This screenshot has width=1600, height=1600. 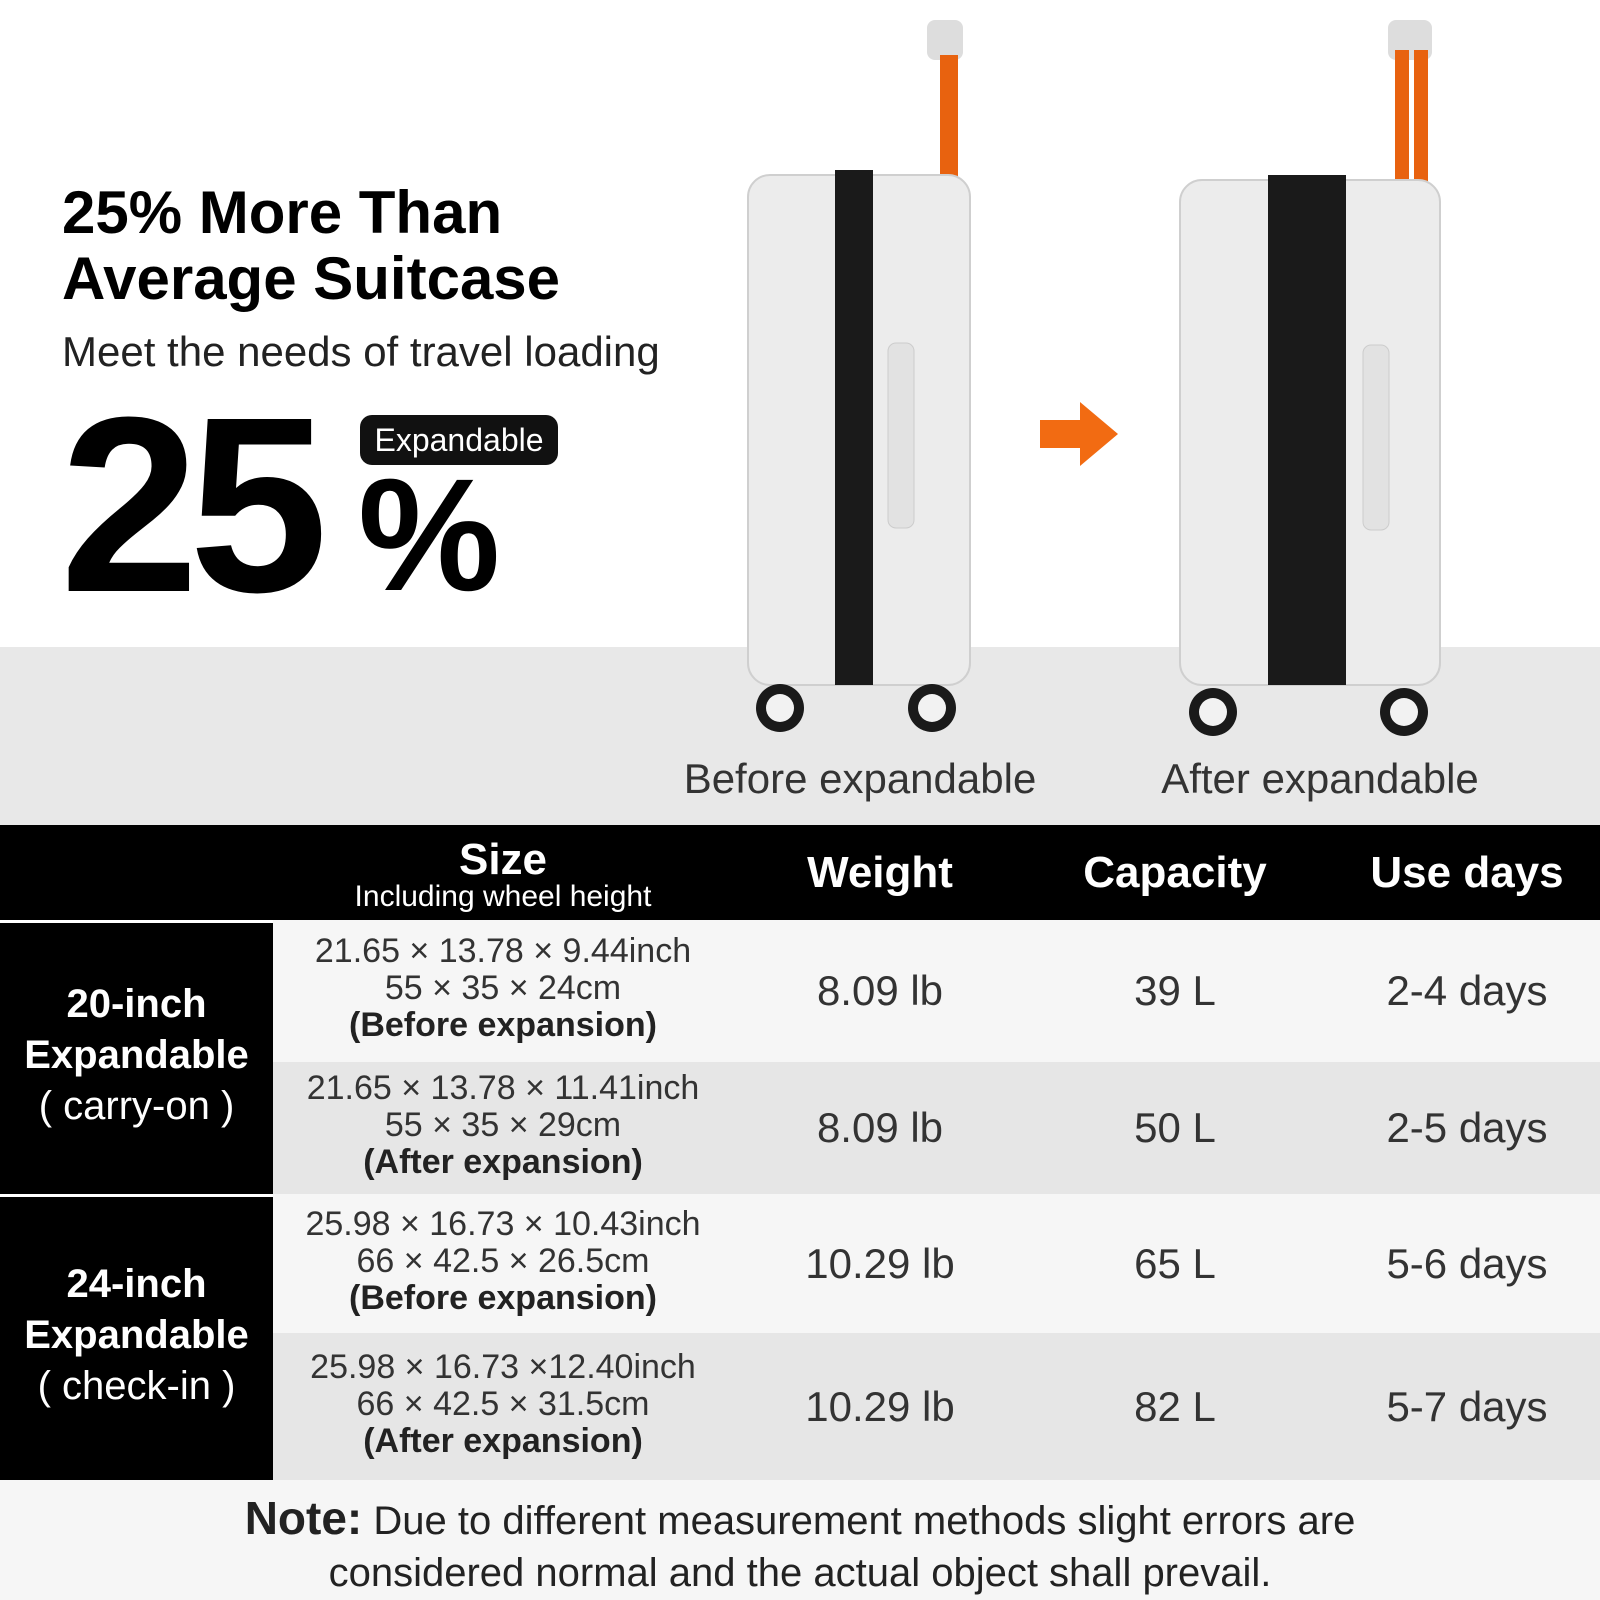 What do you see at coordinates (136, 1284) in the screenshot?
I see `group-label-line: 24-inch` at bounding box center [136, 1284].